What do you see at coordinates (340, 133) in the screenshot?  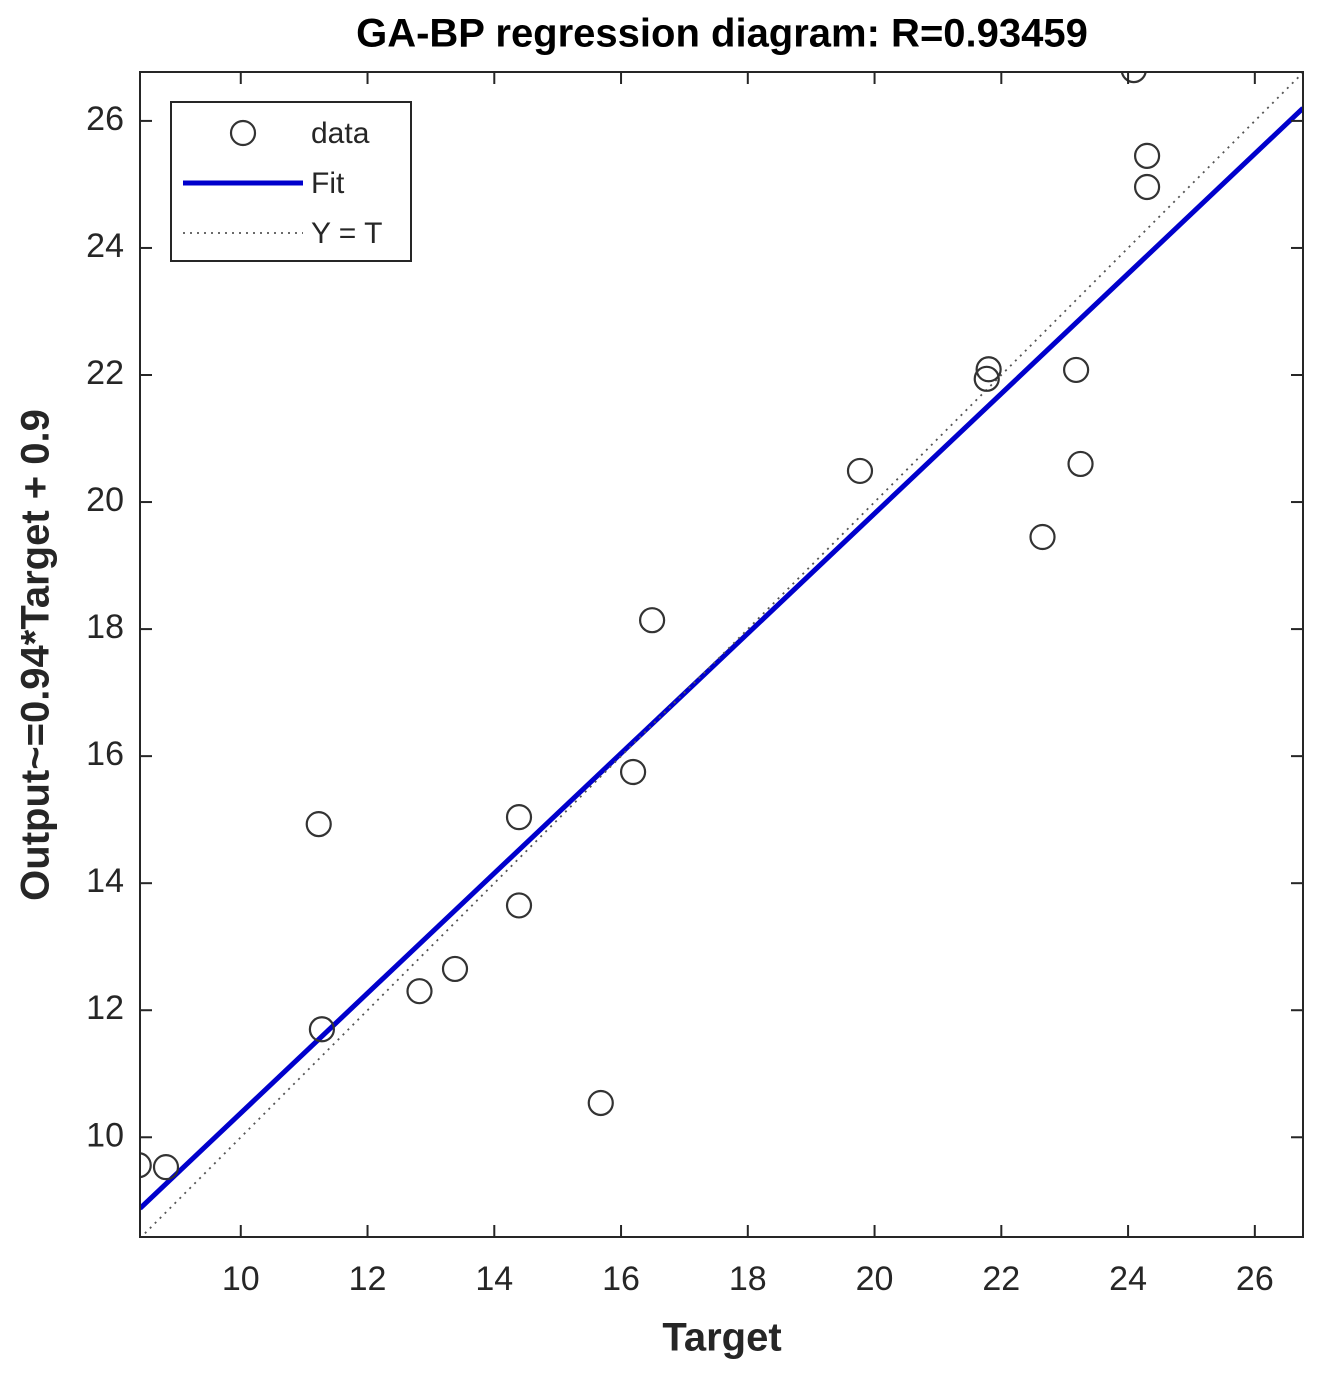 I see `legend-label: data` at bounding box center [340, 133].